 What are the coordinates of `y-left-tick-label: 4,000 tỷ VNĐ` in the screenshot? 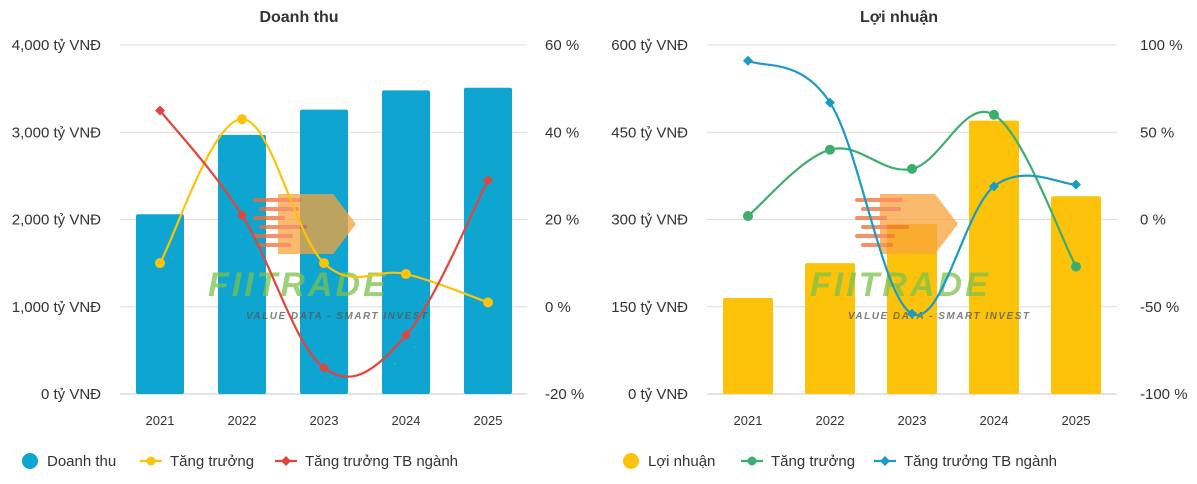 It's located at (56, 45).